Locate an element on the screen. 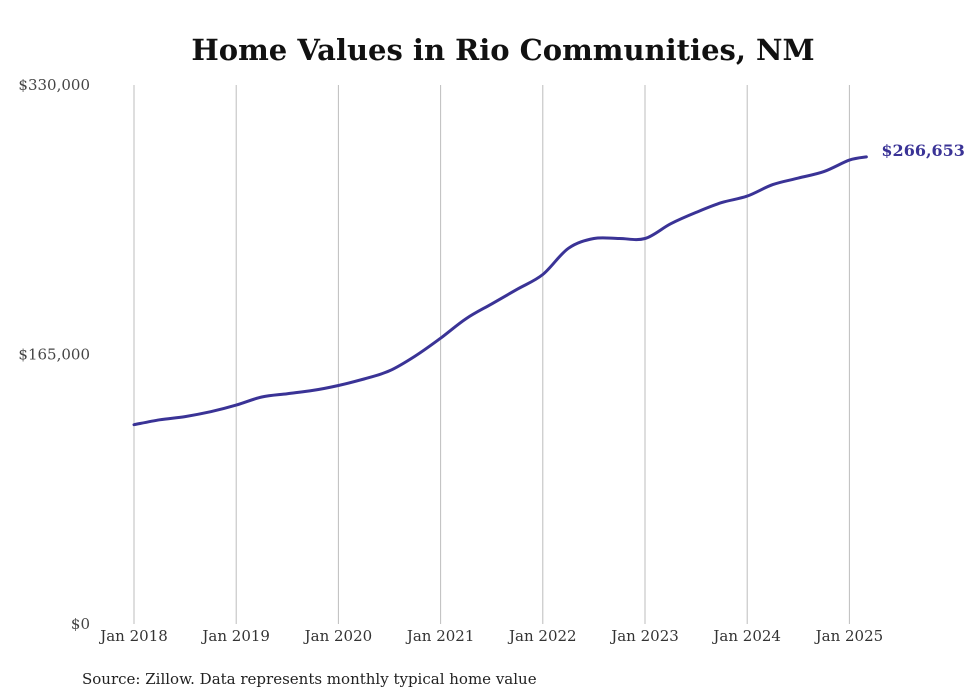  x-tick-label: Jan 2025 is located at coordinates (849, 636).